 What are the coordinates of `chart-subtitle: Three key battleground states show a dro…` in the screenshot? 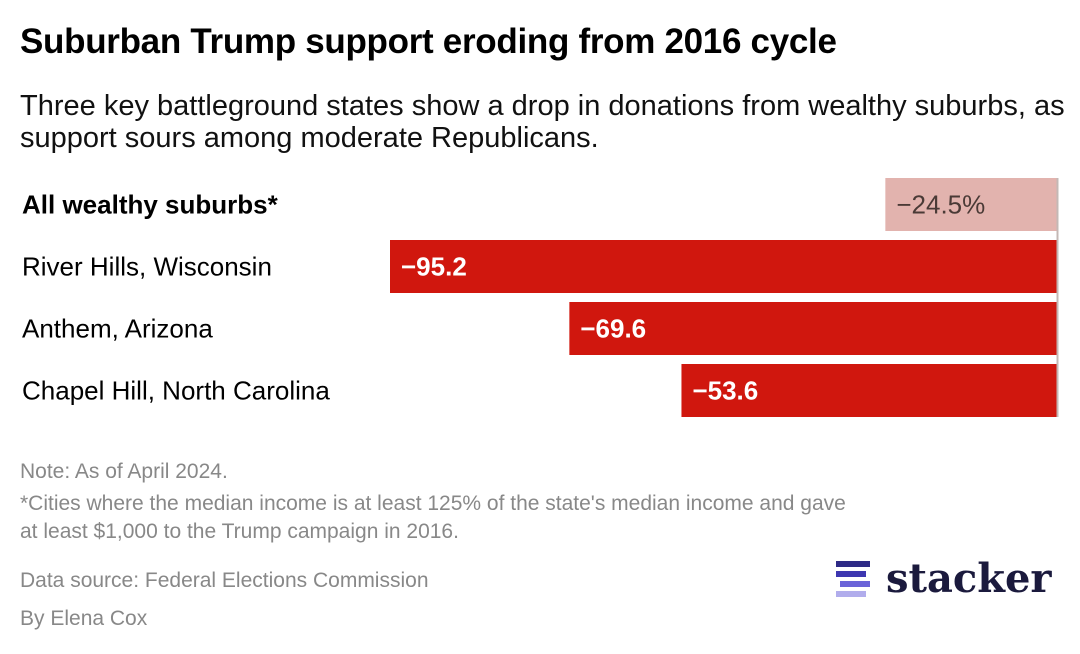 It's located at (542, 122).